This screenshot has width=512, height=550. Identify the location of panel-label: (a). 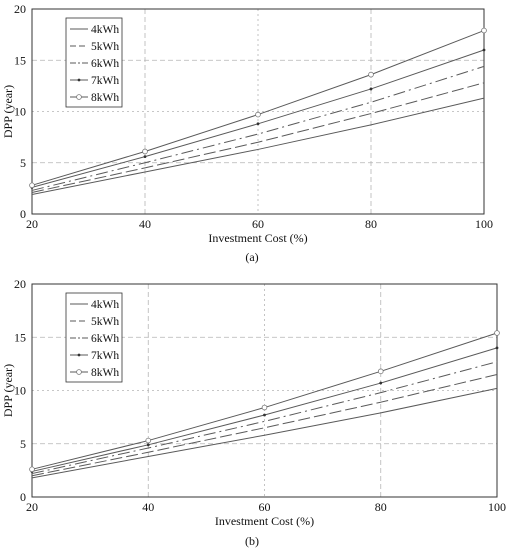
(251, 257).